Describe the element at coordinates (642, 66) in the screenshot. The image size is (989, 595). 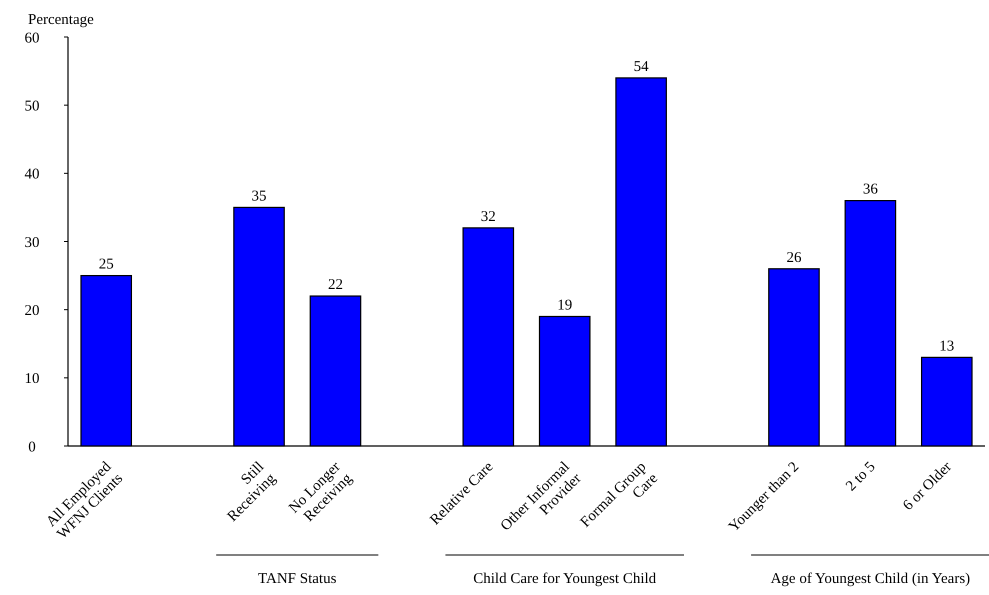
I see `data-label: 54` at that location.